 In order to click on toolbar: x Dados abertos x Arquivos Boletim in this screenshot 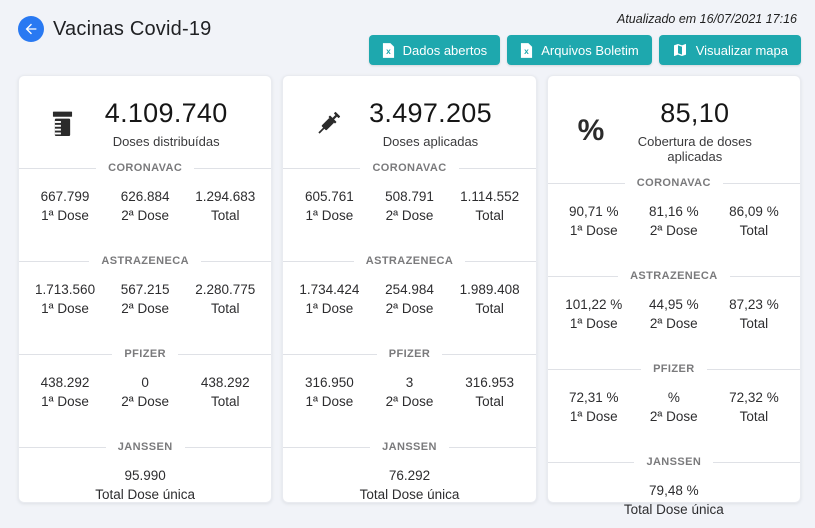, I will do `click(584, 50)`.